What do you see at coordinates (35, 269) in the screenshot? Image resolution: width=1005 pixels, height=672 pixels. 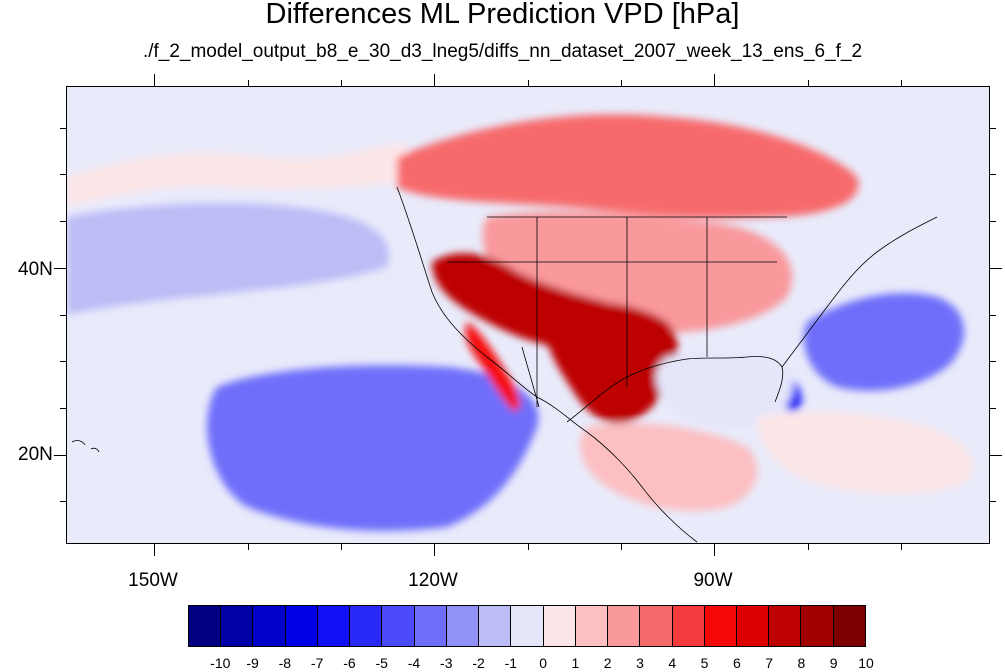 I see `lat-label-40n: 40N` at bounding box center [35, 269].